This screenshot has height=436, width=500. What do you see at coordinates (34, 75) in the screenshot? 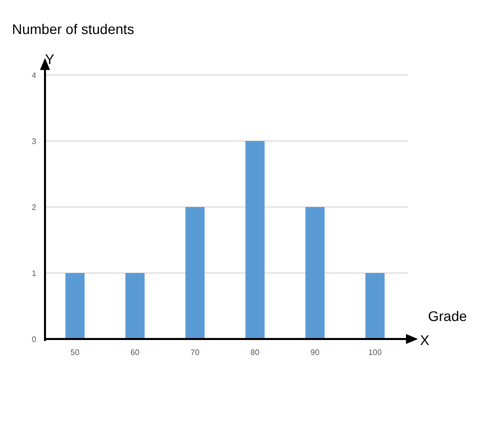
I see `y-tick-label: 4` at bounding box center [34, 75].